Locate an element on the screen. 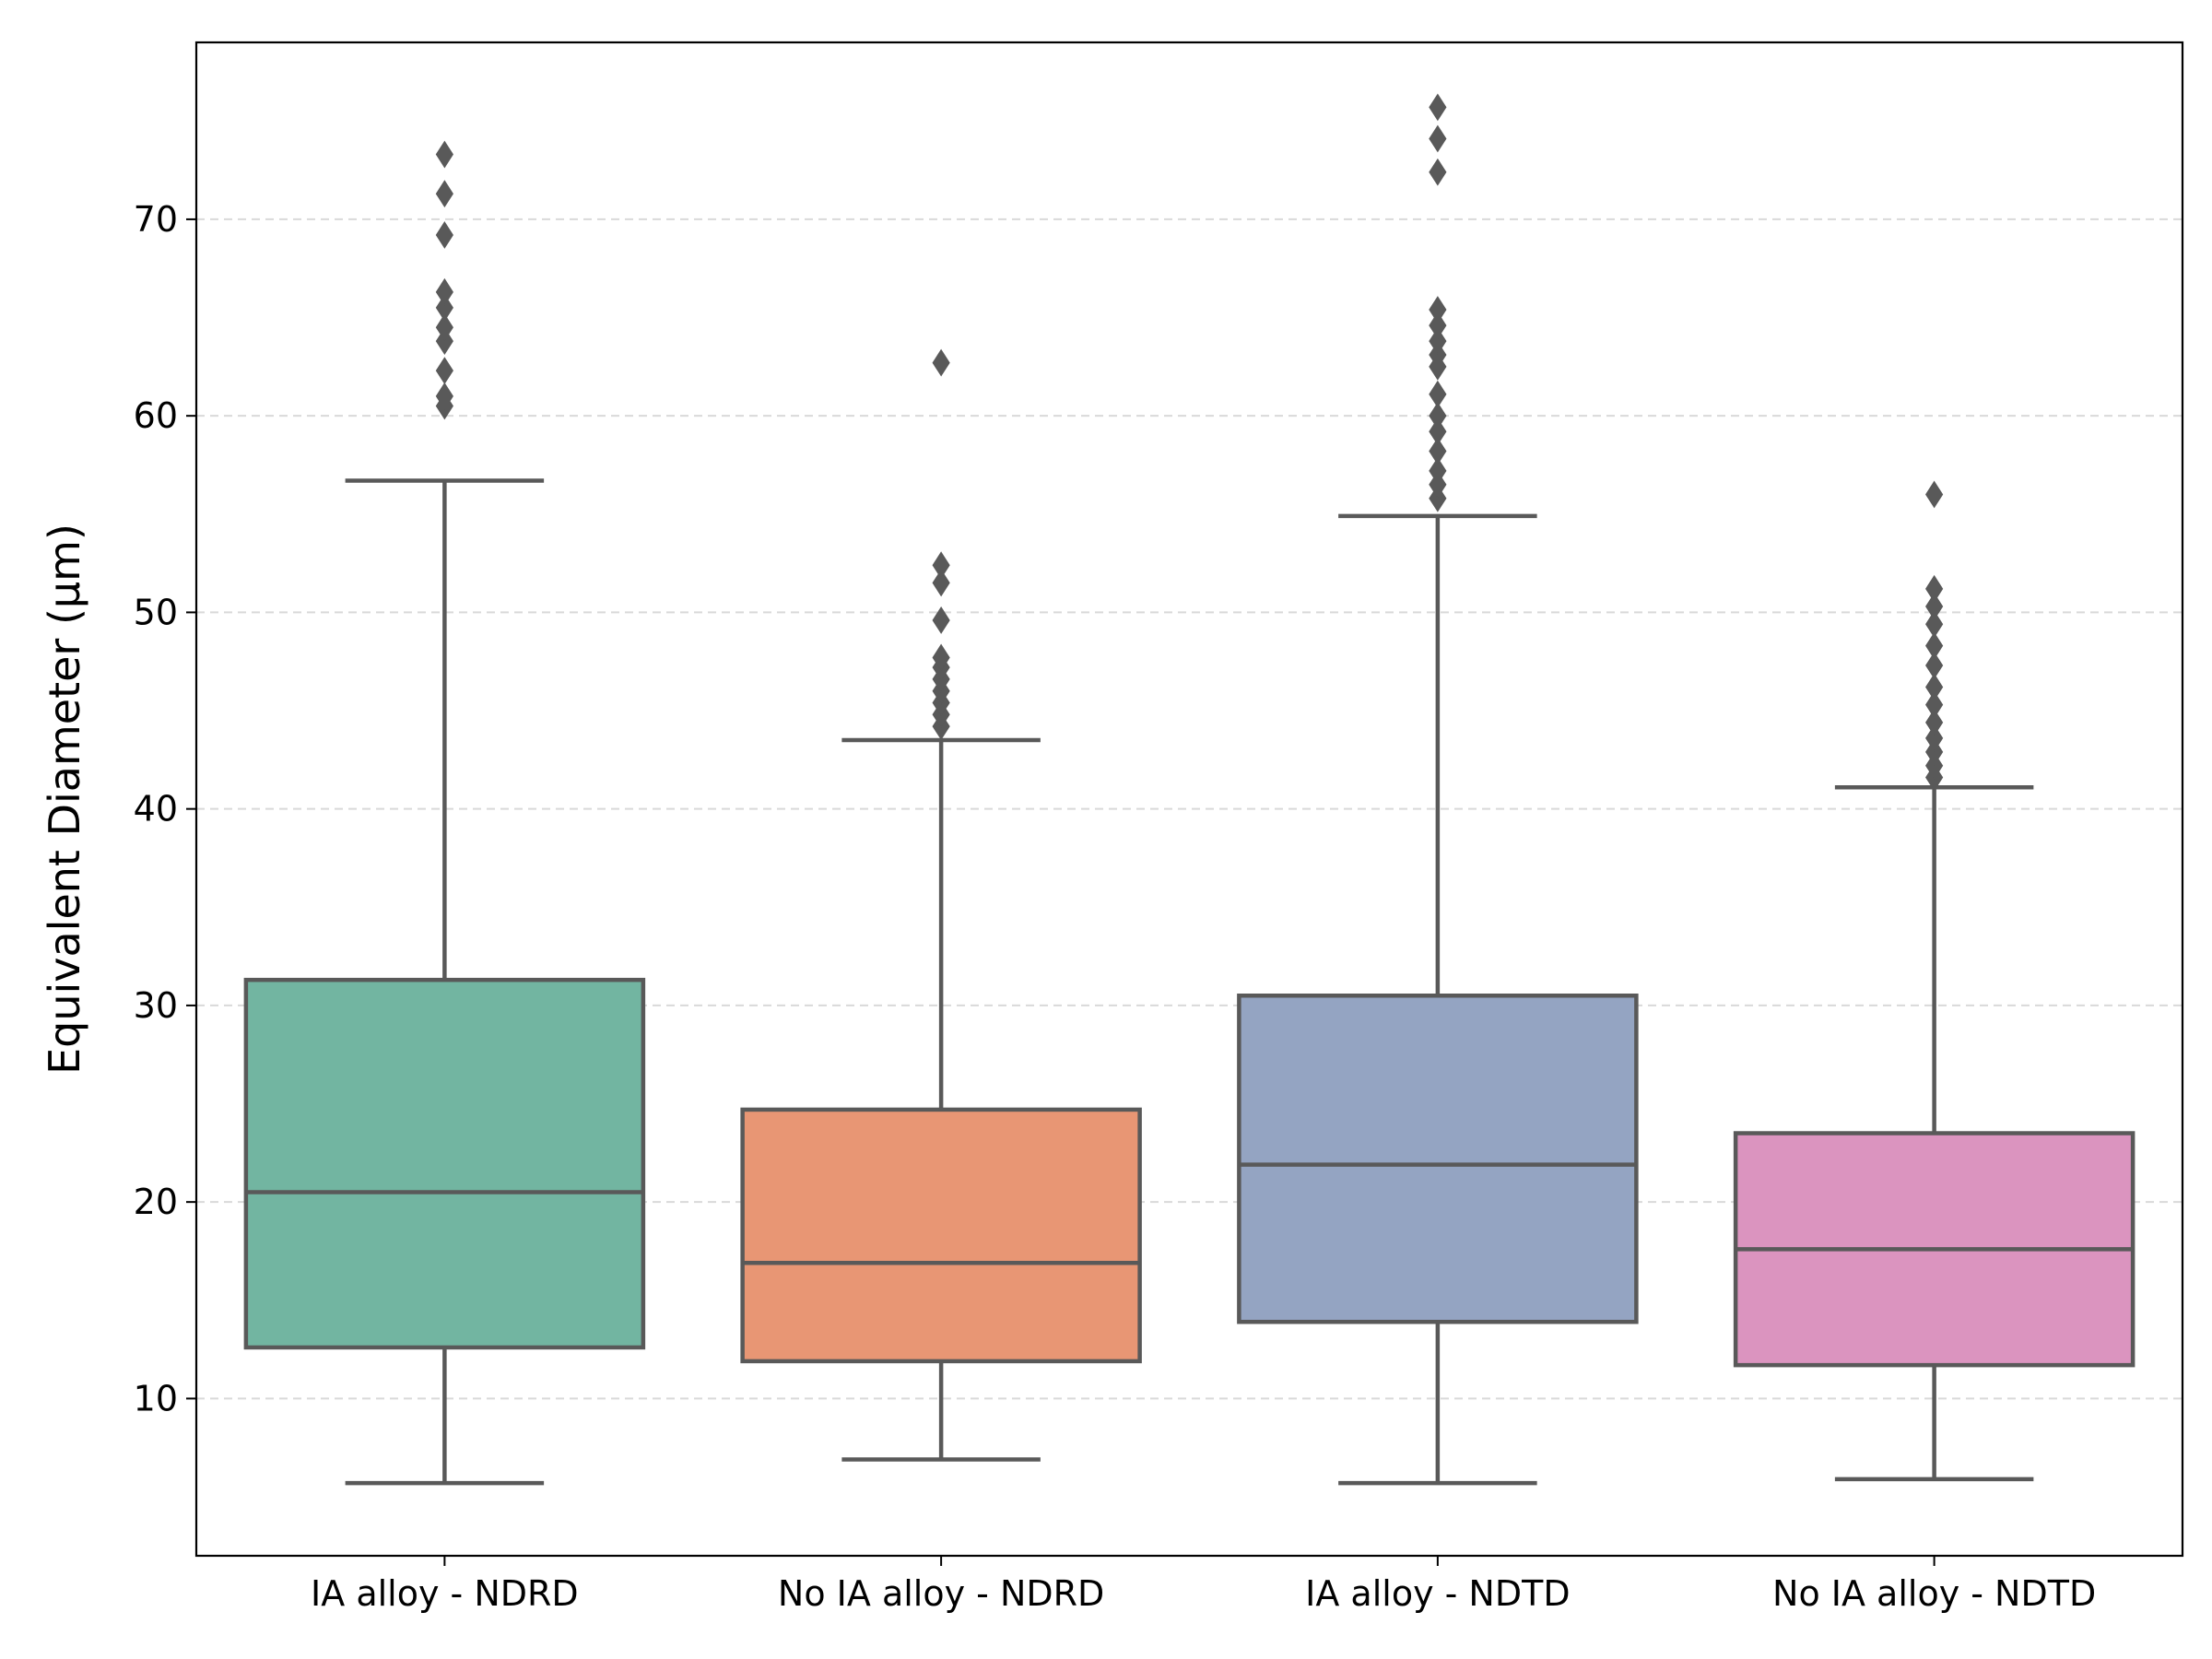 The width and height of the screenshot is (2212, 1659). x-tick-label: IA alloy - NDTD is located at coordinates (1437, 1593).